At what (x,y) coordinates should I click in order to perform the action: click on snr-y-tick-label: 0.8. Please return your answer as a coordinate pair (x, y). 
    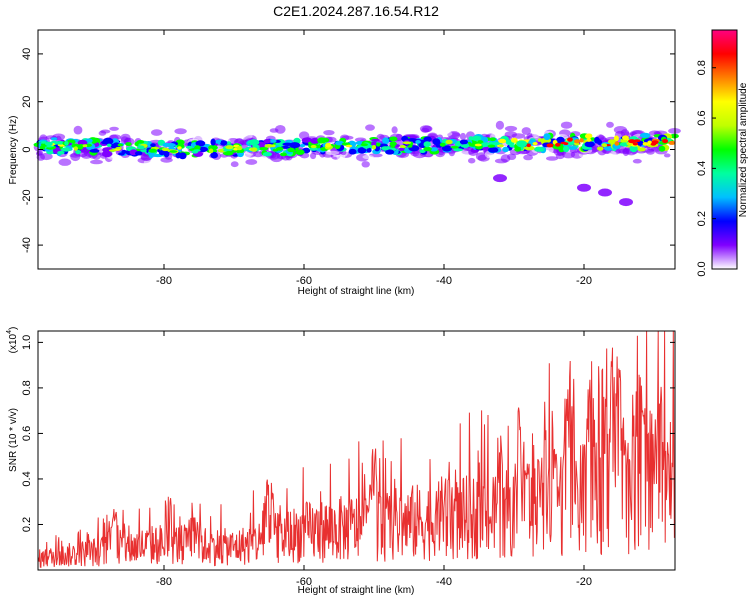
    Looking at the image, I should click on (27, 387).